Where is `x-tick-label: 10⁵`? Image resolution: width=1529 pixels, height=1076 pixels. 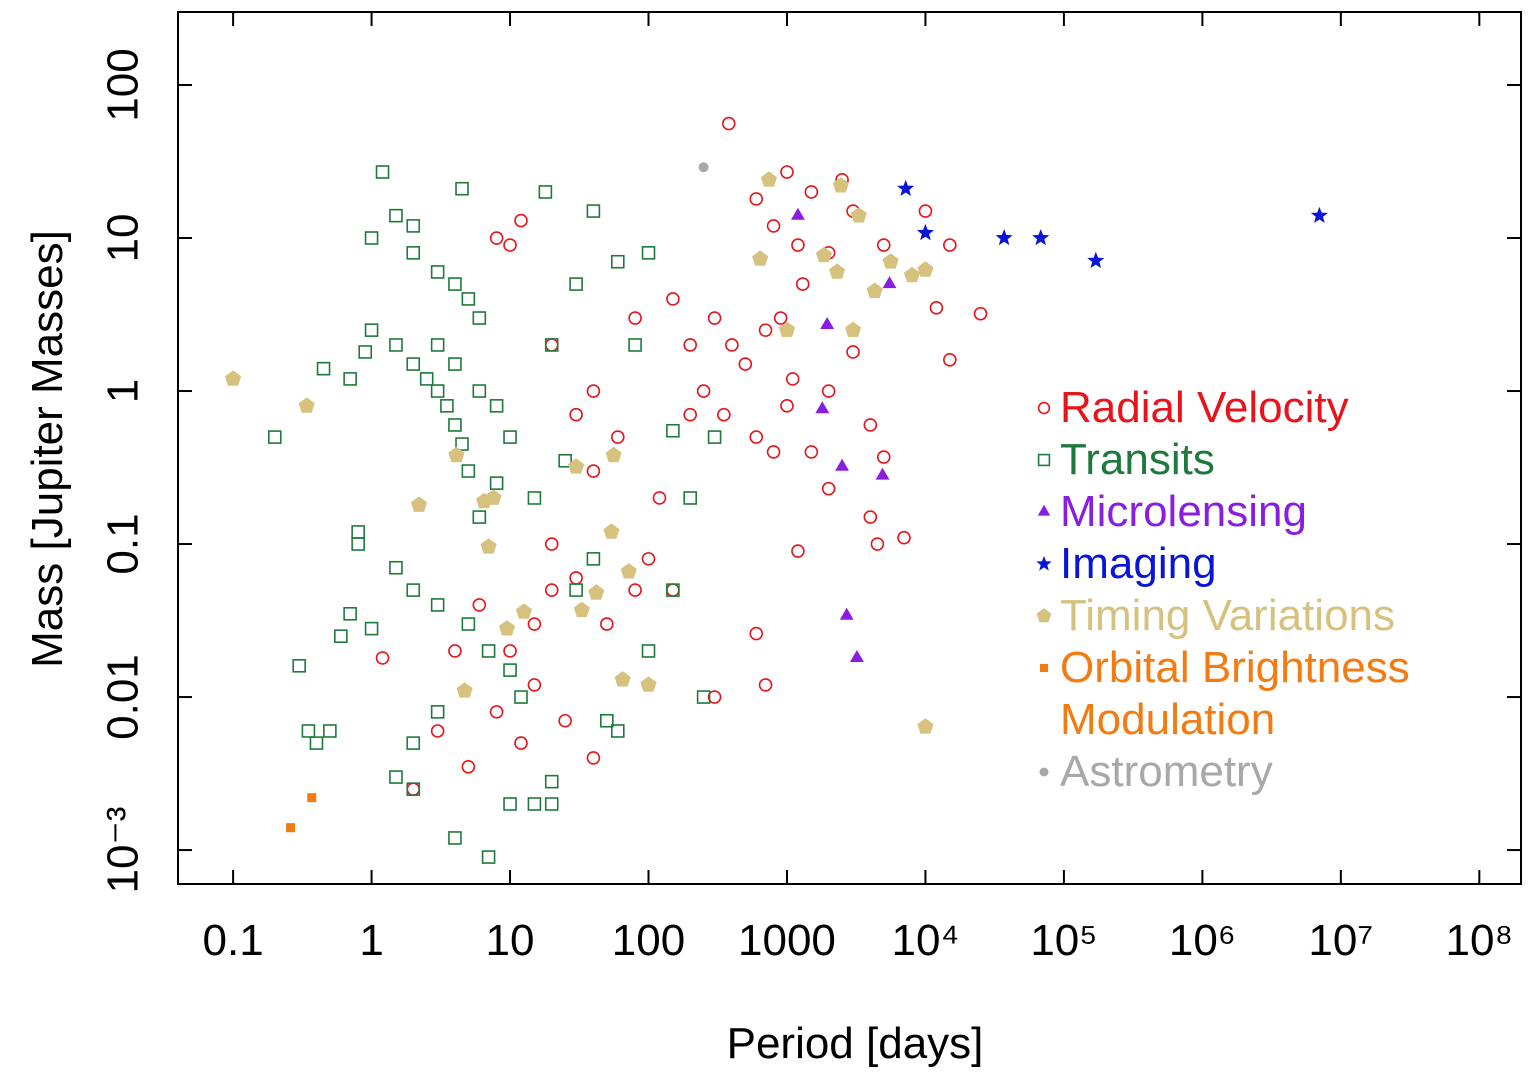 x-tick-label: 10⁵ is located at coordinates (1063, 940).